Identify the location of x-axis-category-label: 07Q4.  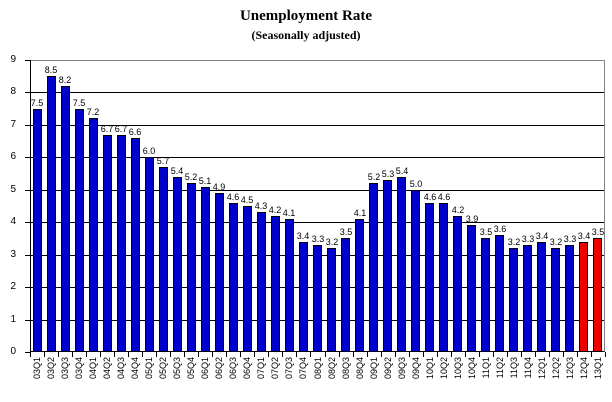
(303, 368).